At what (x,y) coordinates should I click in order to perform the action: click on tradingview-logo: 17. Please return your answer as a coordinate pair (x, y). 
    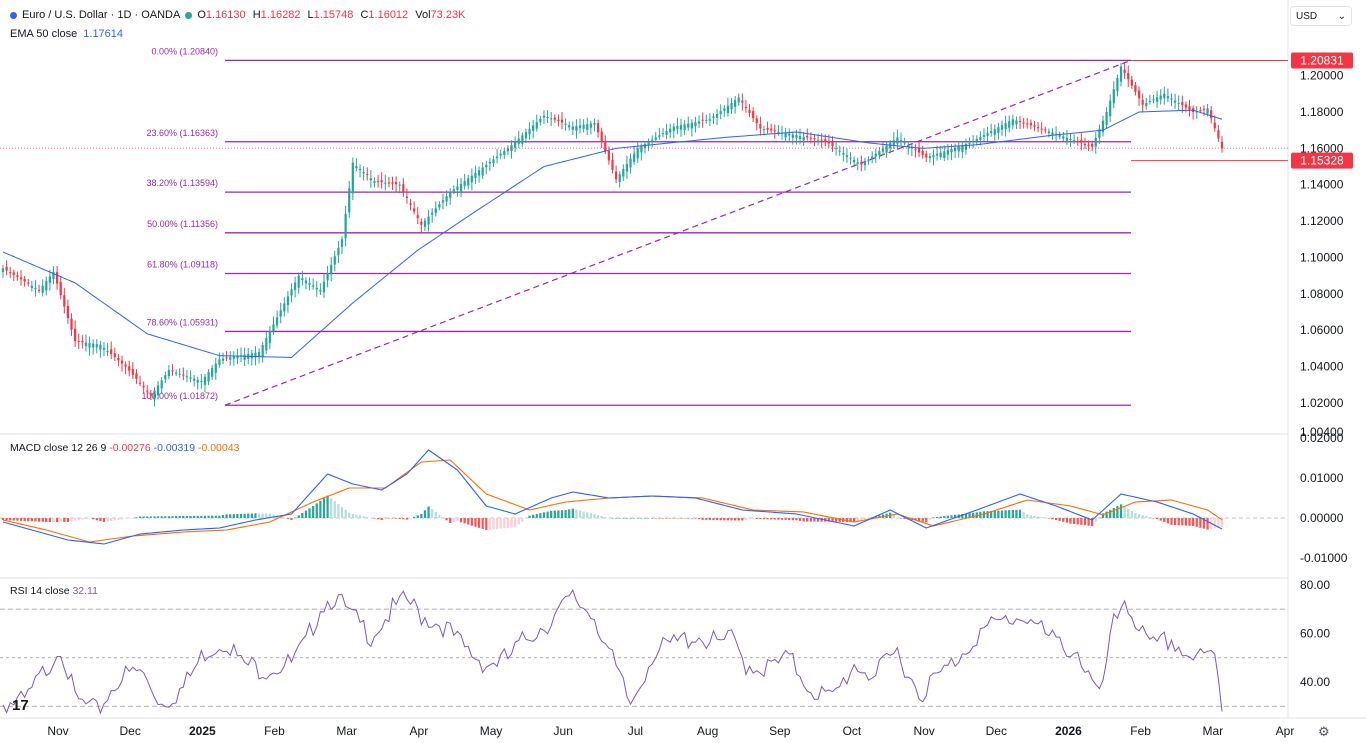
    Looking at the image, I should click on (20, 705).